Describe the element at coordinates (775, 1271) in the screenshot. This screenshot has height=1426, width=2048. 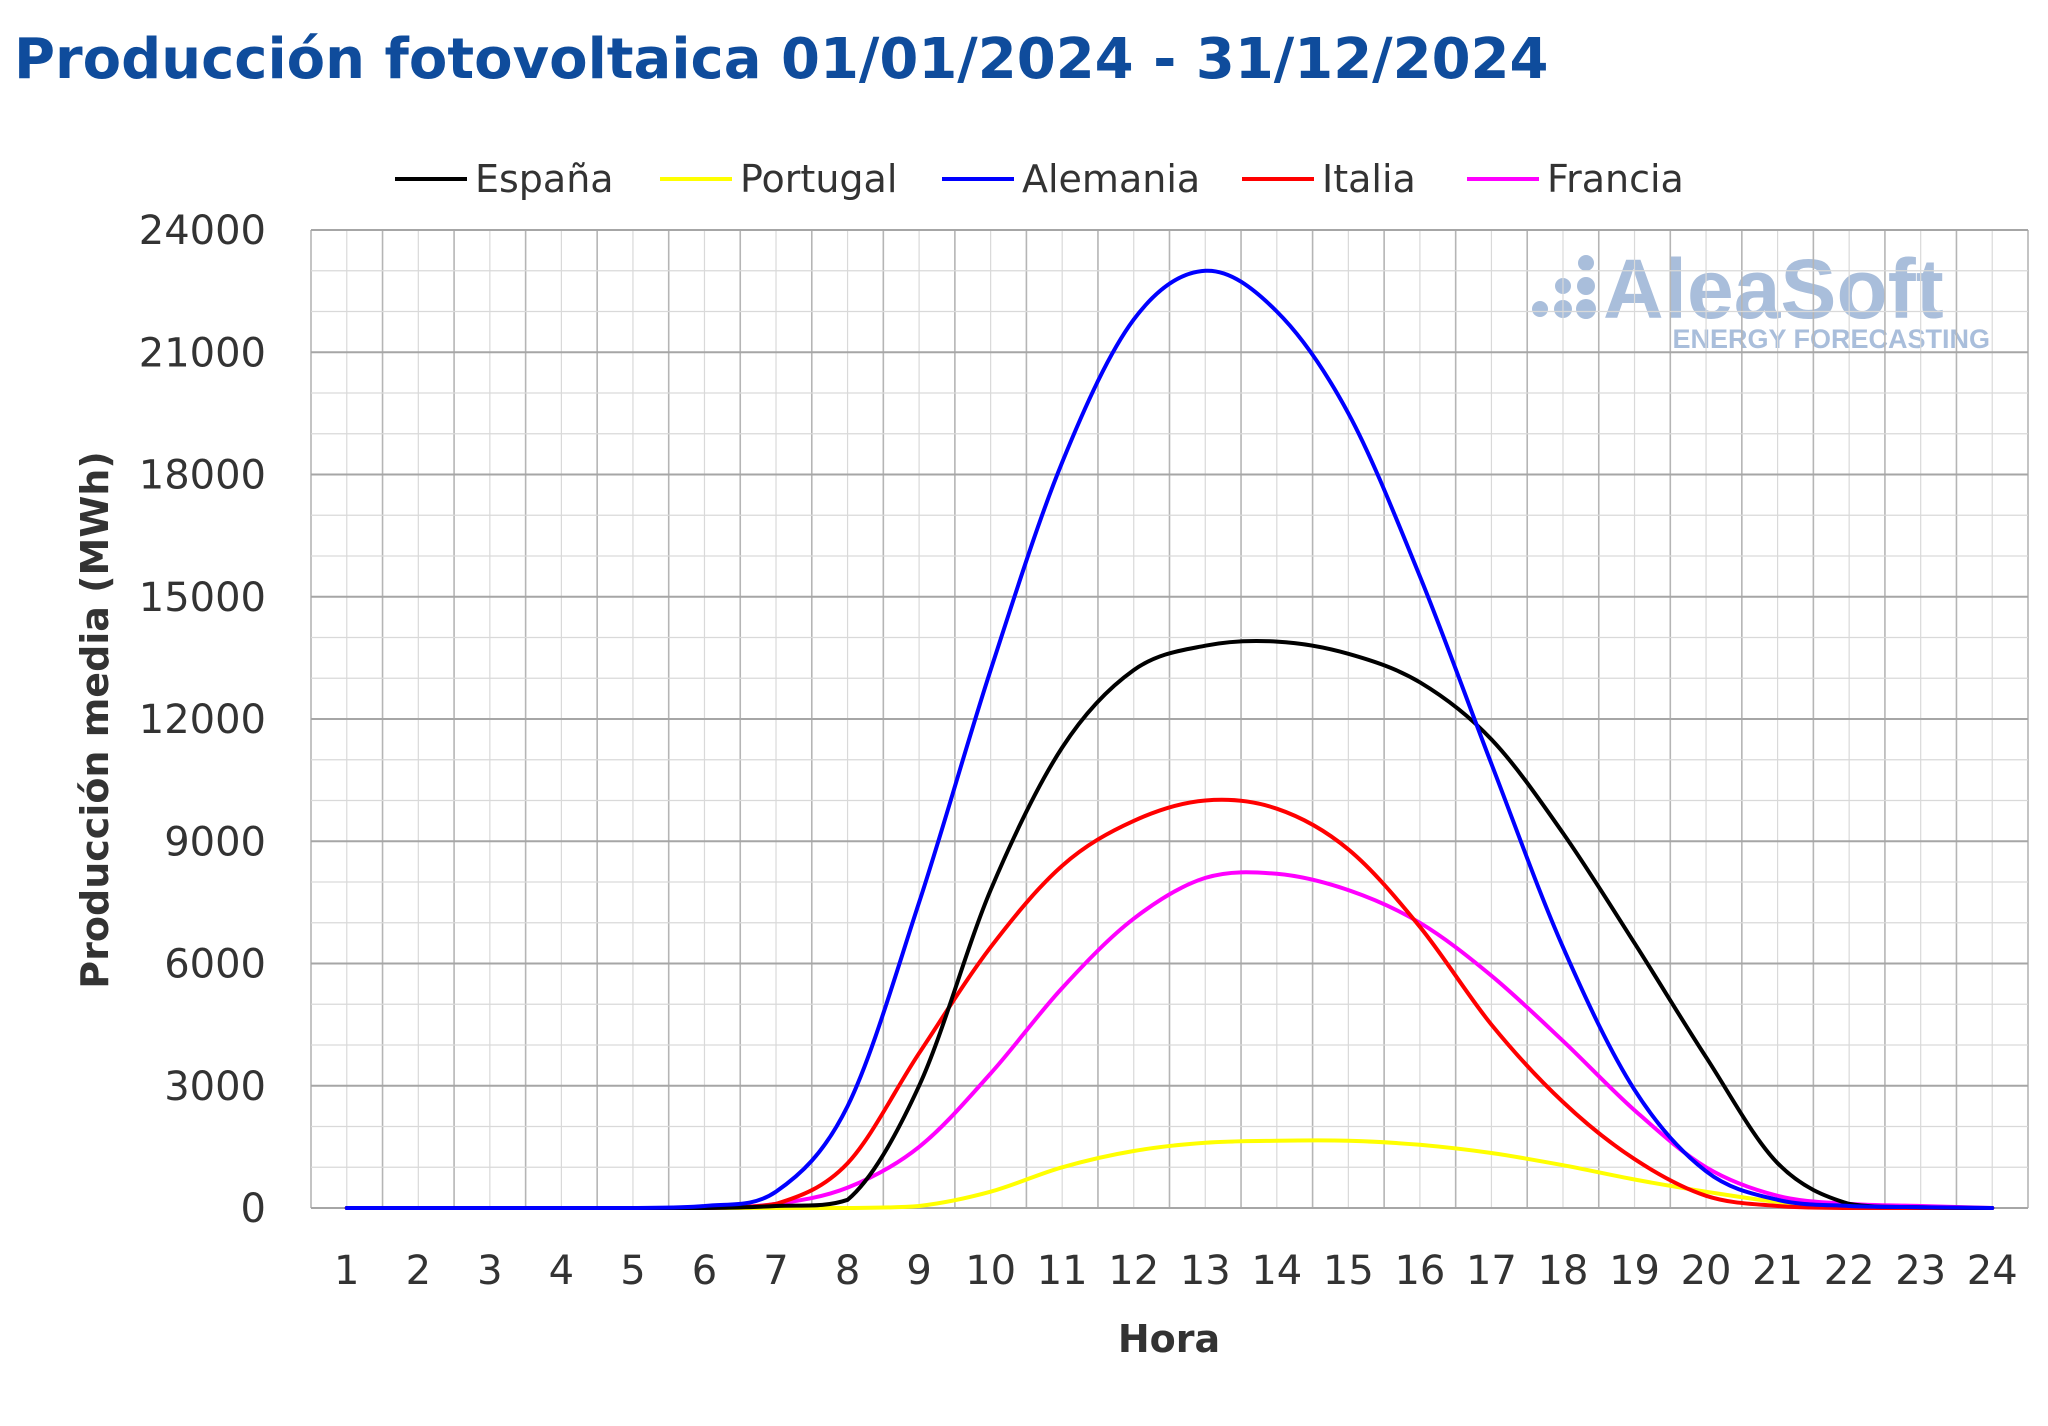
I see `x-tick-label: 7` at that location.